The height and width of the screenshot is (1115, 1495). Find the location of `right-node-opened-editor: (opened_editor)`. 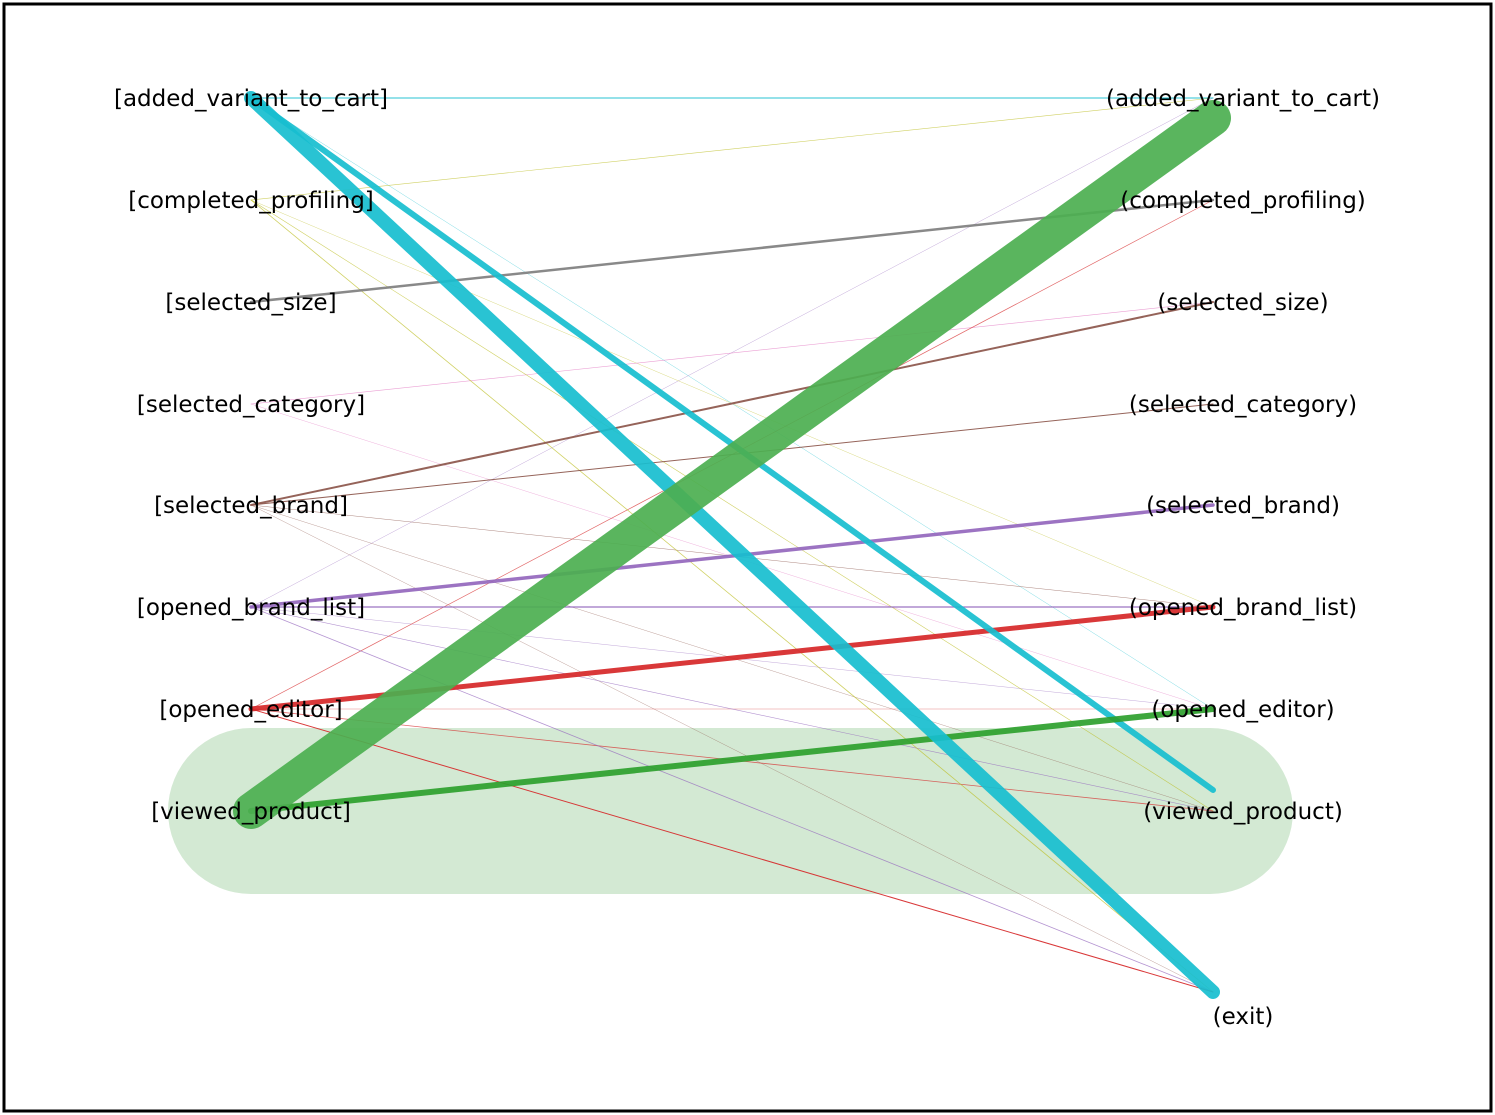

right-node-opened-editor: (opened_editor) is located at coordinates (1242, 710).